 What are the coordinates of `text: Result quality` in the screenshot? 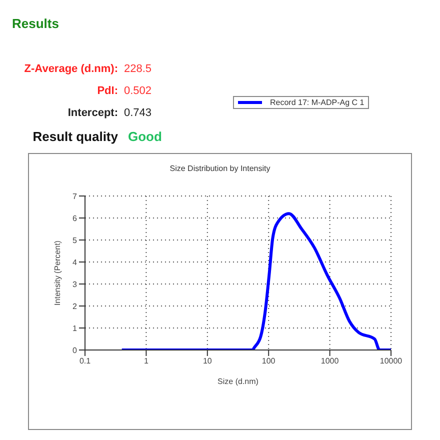 It's located at (75, 136).